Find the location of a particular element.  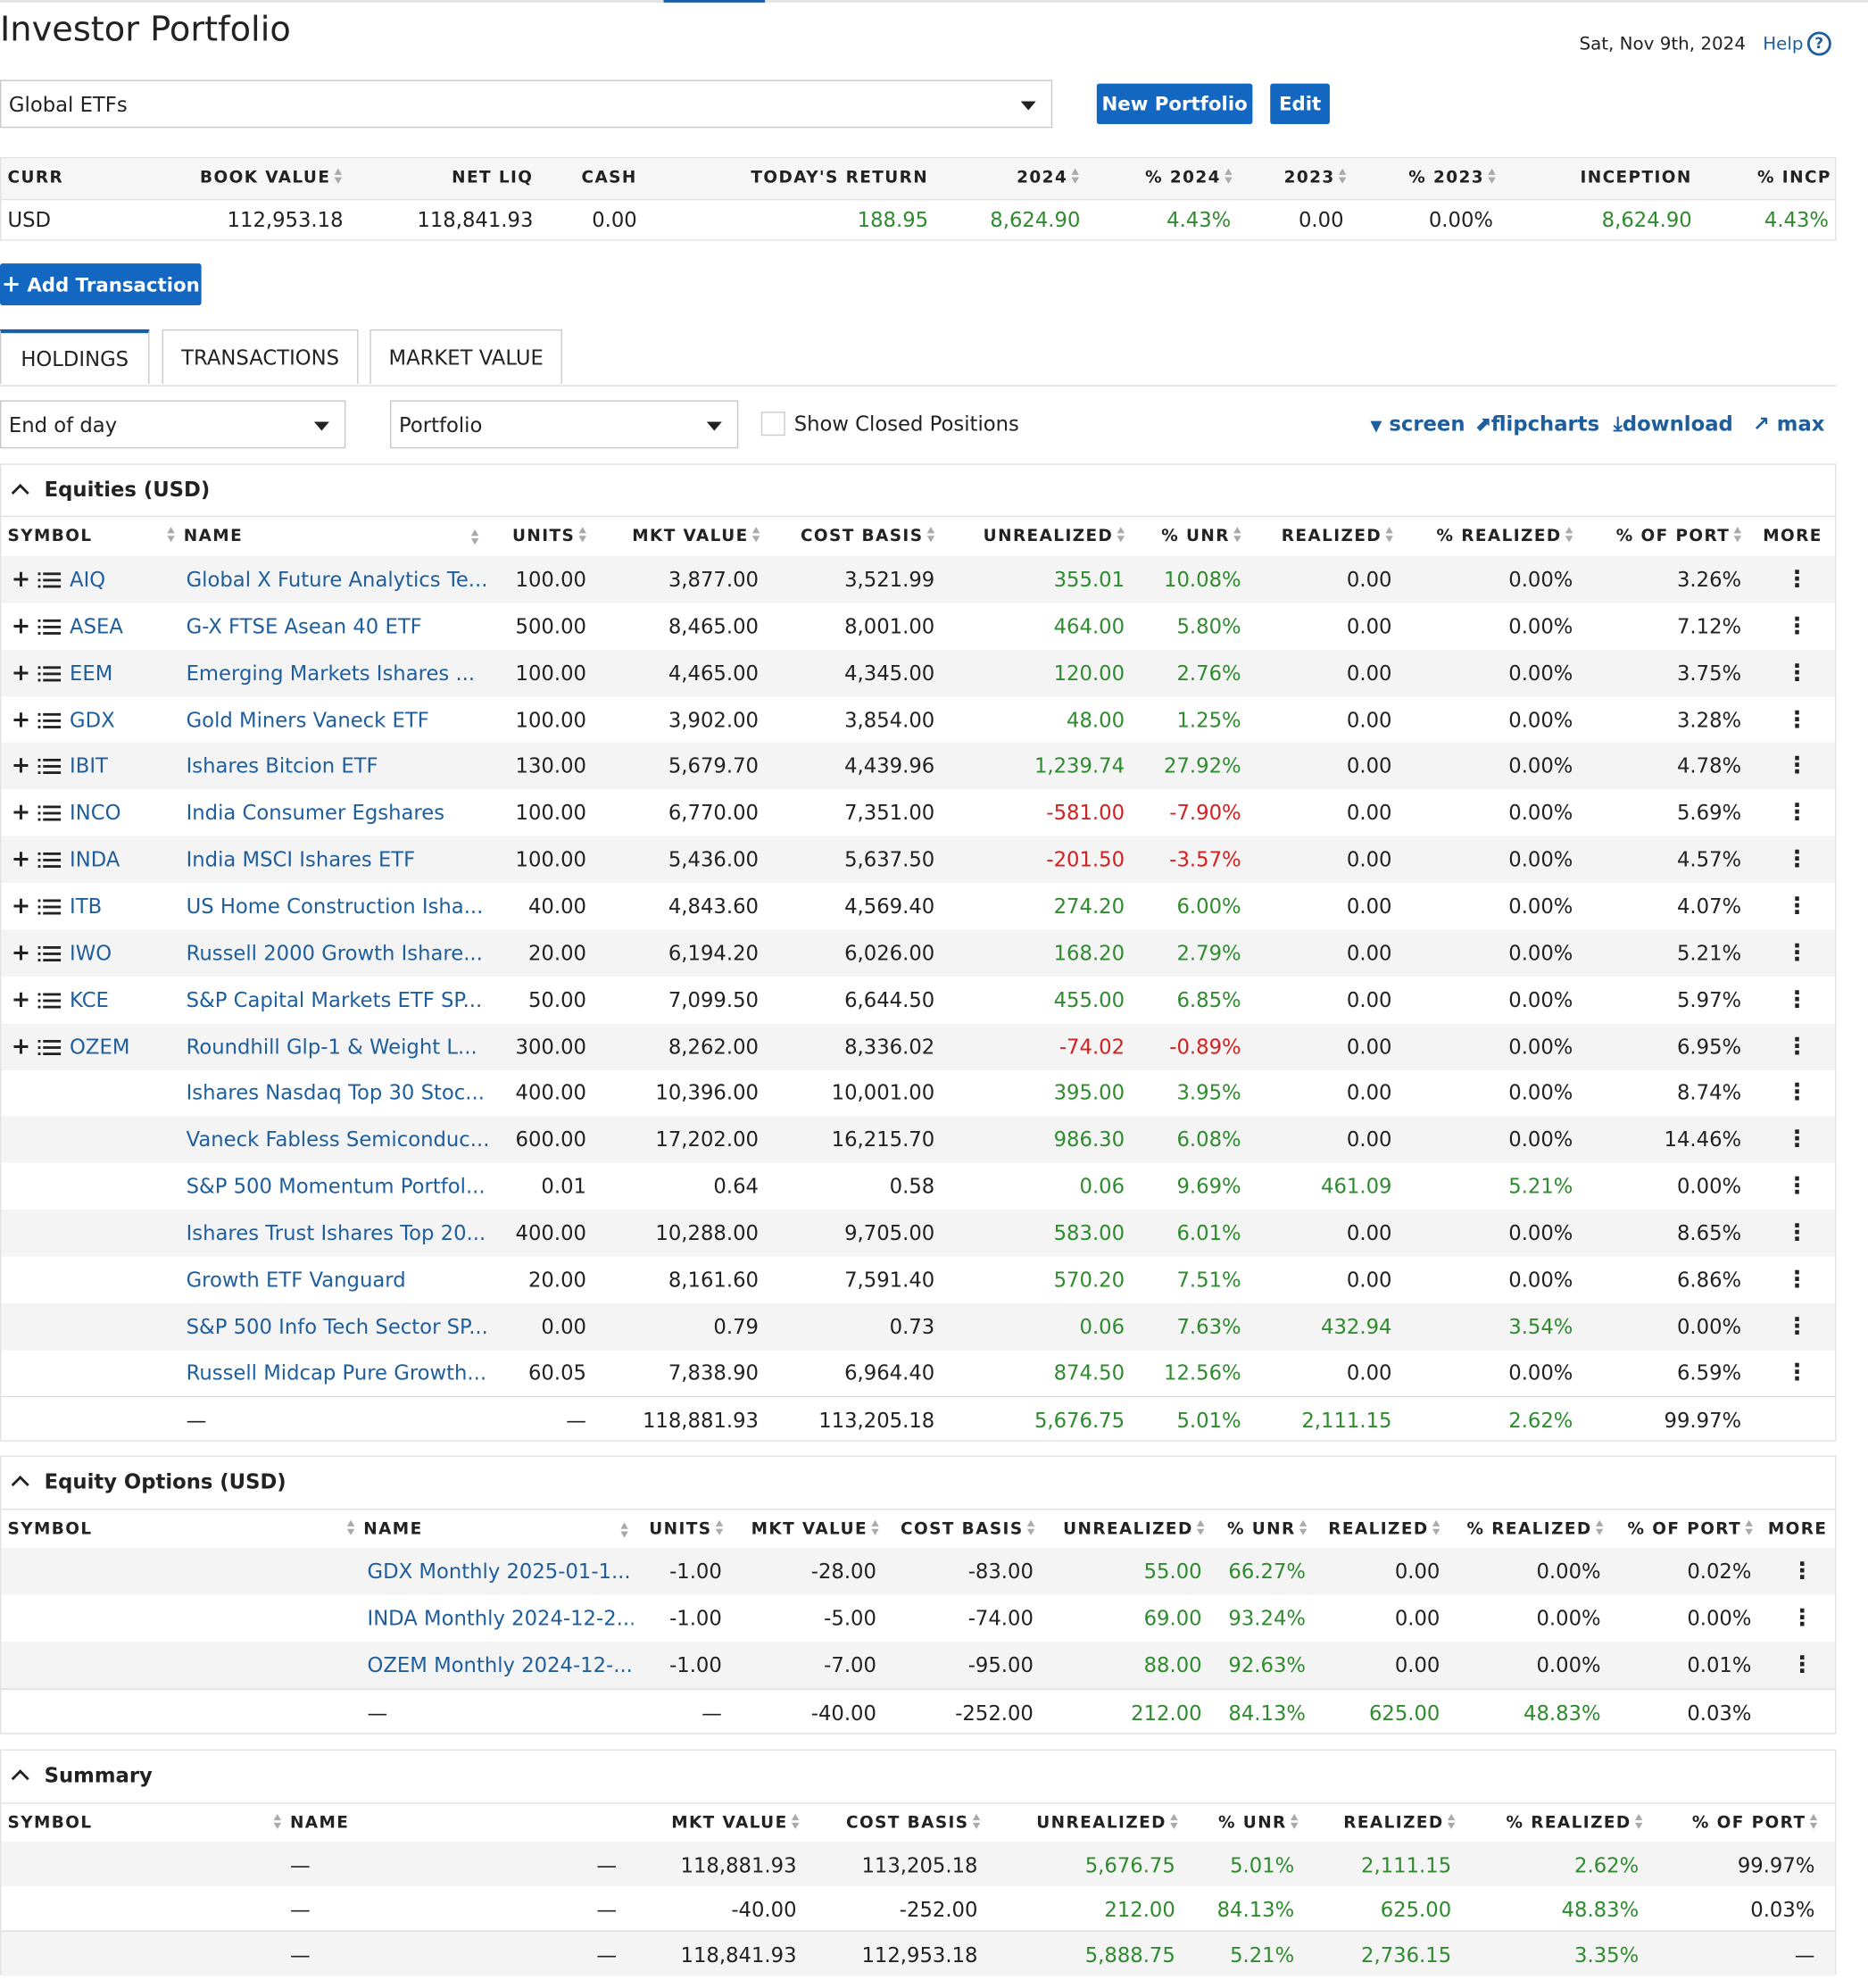

options-header-units: UNITS is located at coordinates (686, 1530).